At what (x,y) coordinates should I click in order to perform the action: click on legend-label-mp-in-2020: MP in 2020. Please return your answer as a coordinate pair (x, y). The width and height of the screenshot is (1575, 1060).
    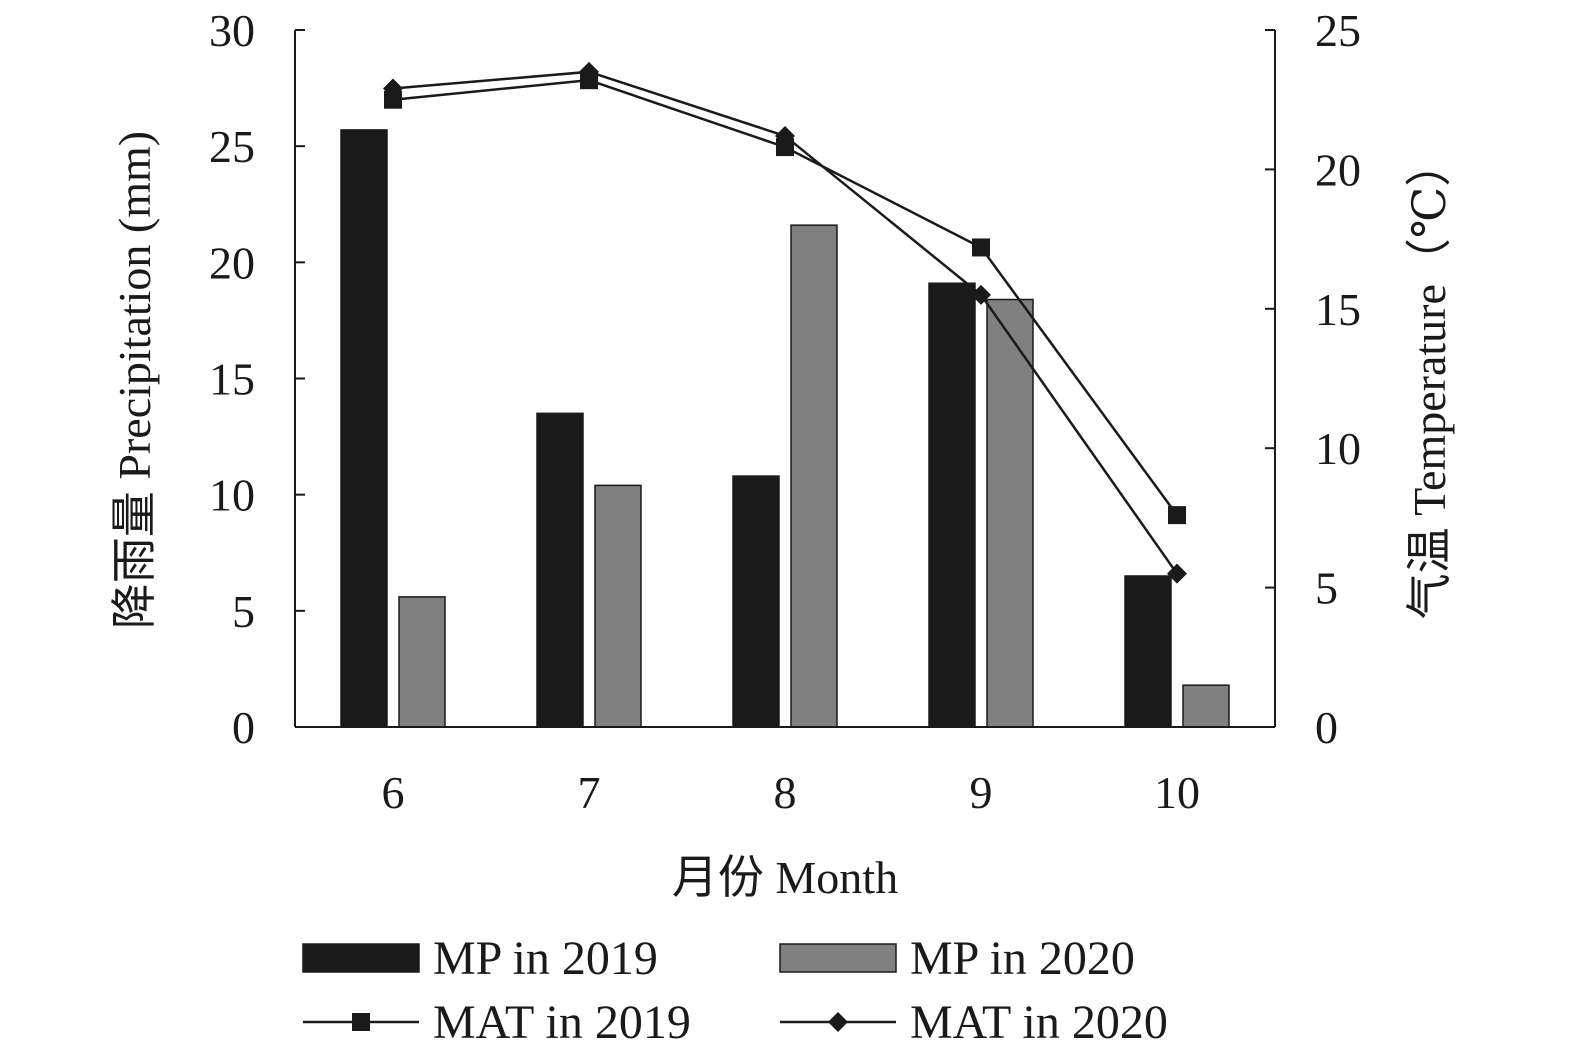
    Looking at the image, I should click on (1022, 958).